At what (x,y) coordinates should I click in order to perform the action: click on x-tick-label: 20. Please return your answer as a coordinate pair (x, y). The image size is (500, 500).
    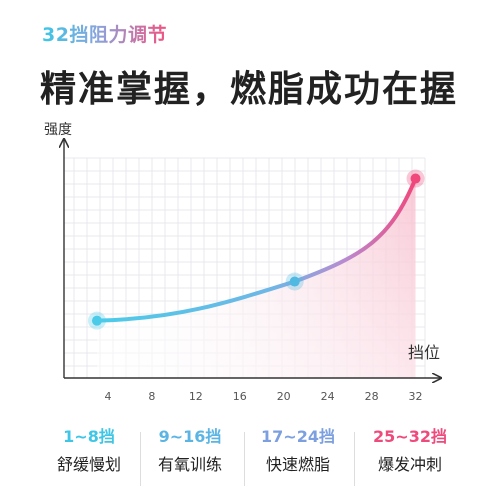
    Looking at the image, I should click on (284, 396).